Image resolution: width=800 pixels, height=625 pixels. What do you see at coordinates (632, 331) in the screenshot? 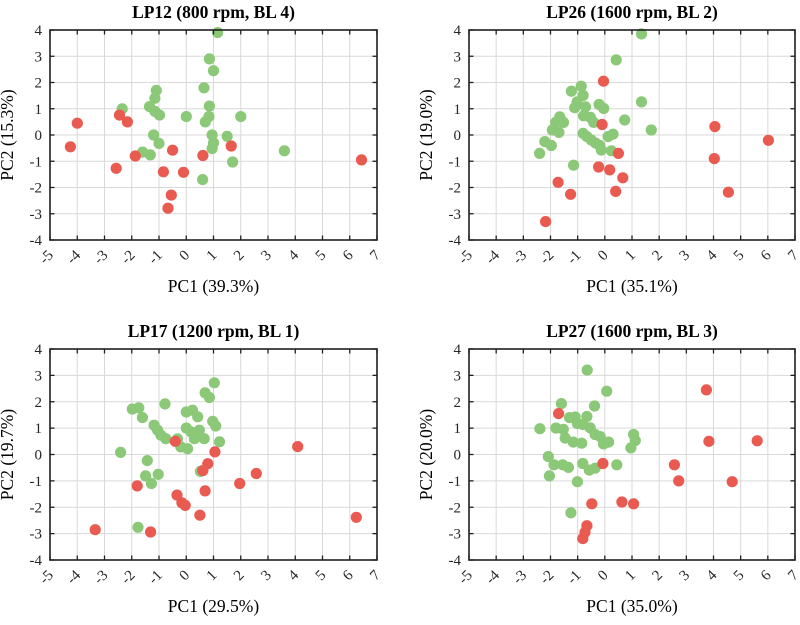
I see `plot-title: LP27 (1600 rpm, BL 3)` at bounding box center [632, 331].